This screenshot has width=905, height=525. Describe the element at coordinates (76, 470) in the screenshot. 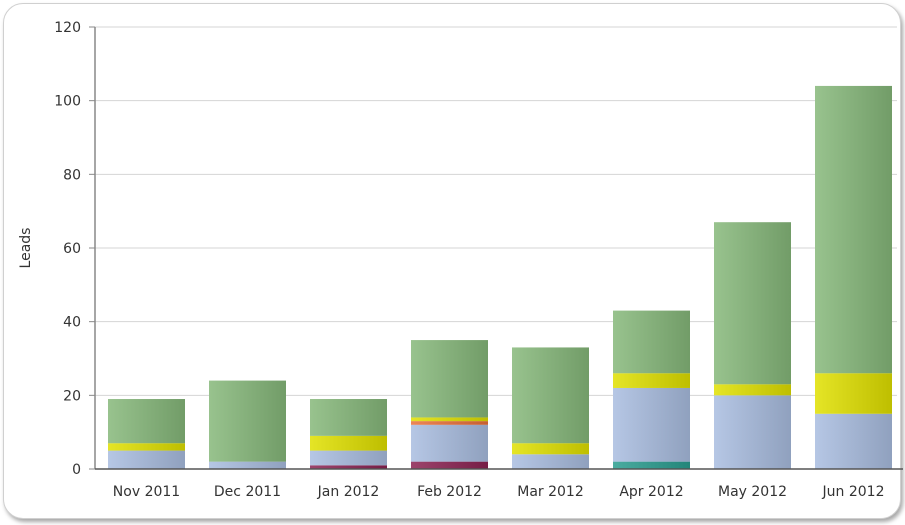

I see `y-tick-label: 0` at that location.